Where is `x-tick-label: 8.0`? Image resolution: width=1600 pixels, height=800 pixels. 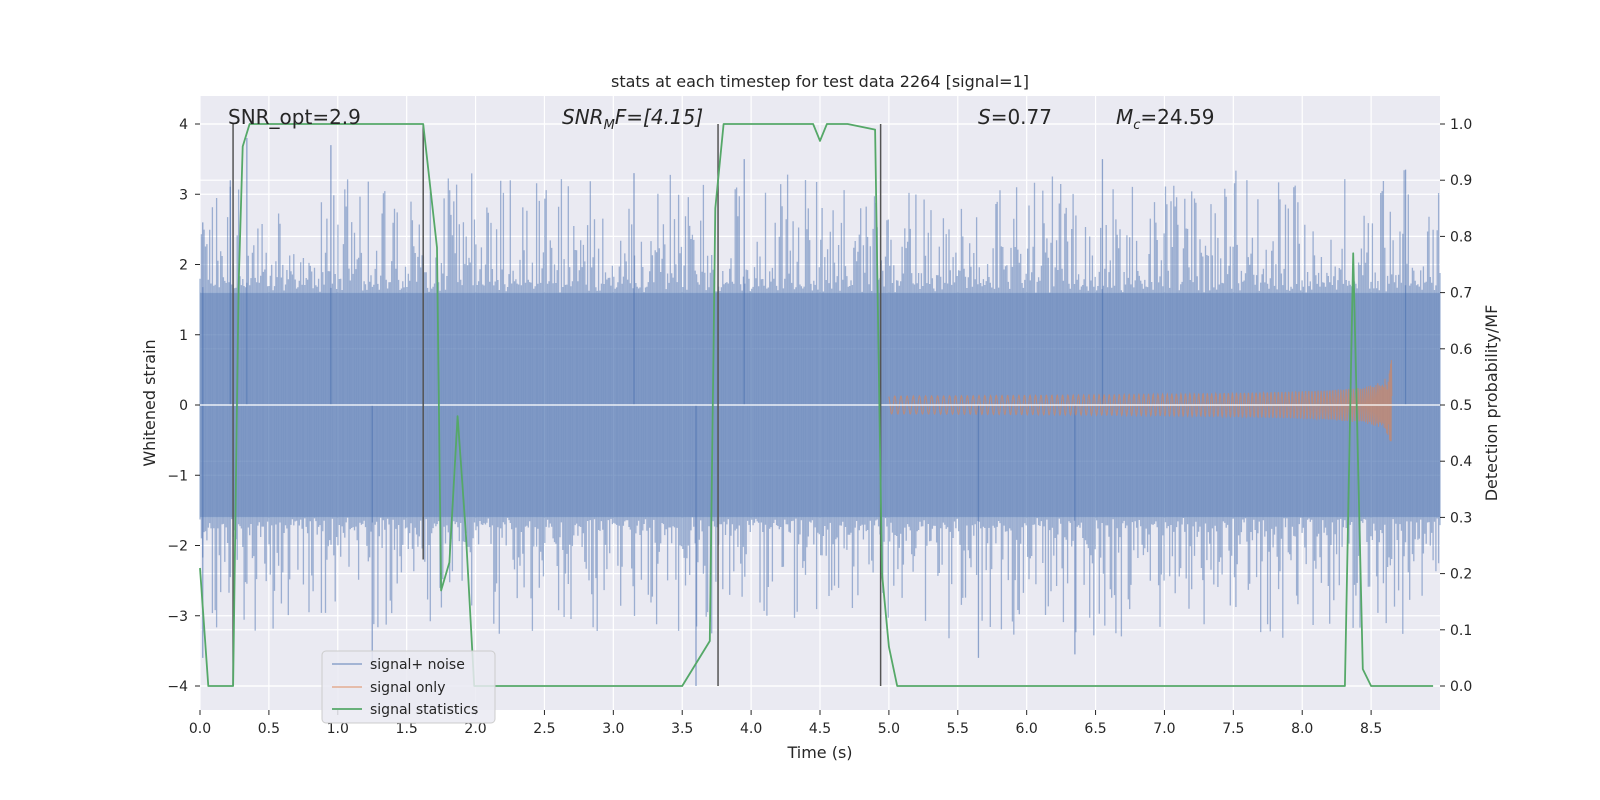 x-tick-label: 8.0 is located at coordinates (1302, 729).